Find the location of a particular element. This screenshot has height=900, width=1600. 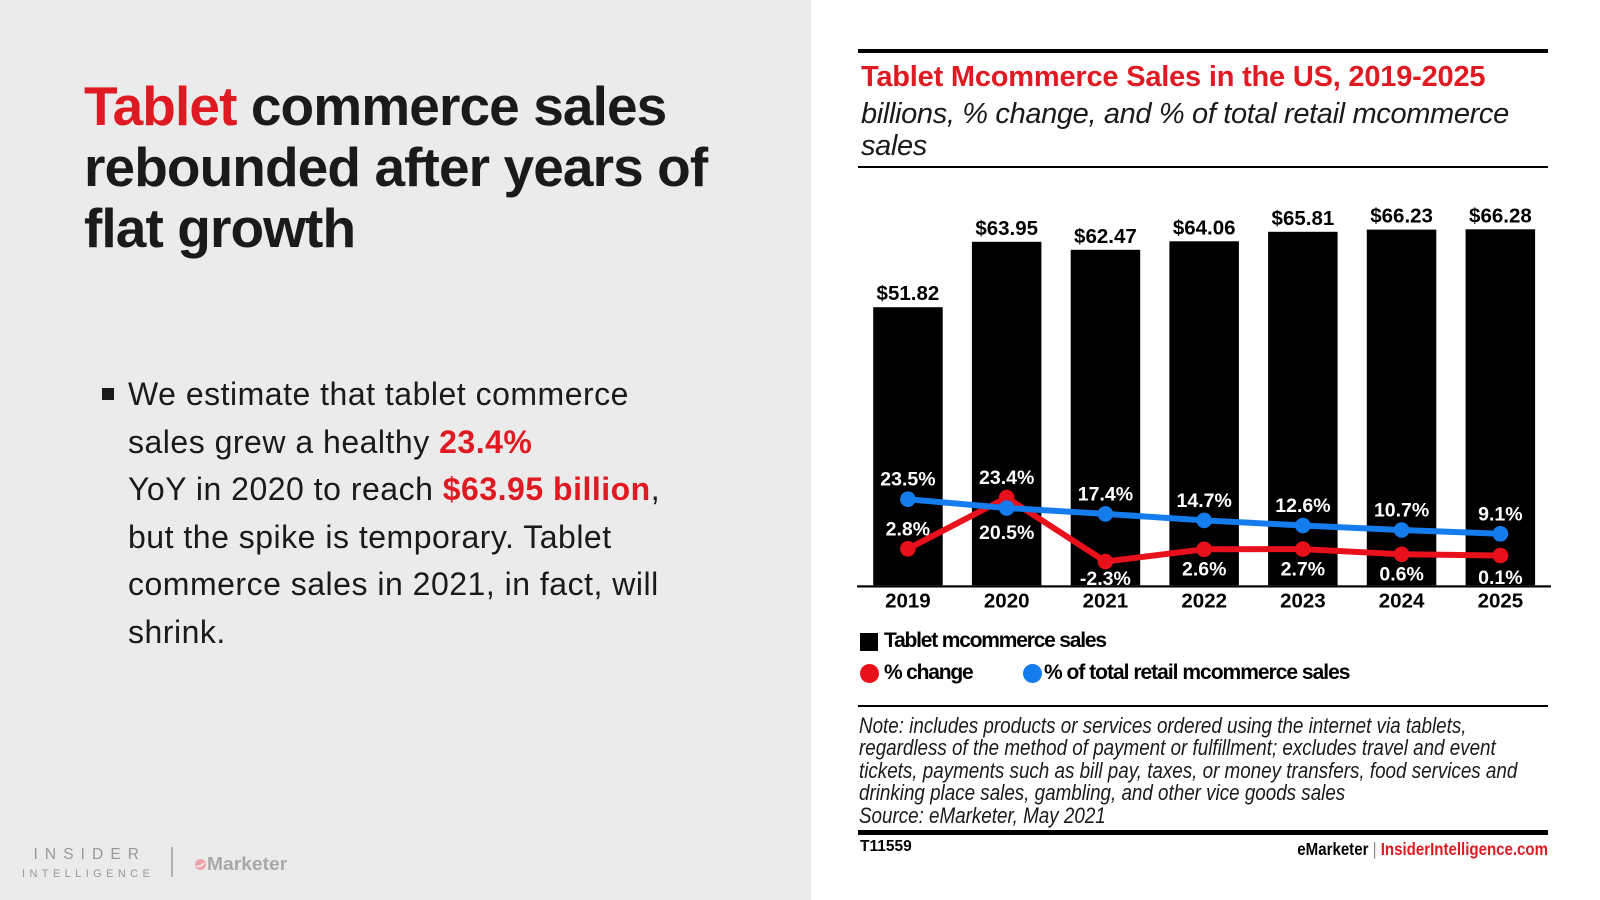

svg-text: 2024 is located at coordinates (1402, 601).